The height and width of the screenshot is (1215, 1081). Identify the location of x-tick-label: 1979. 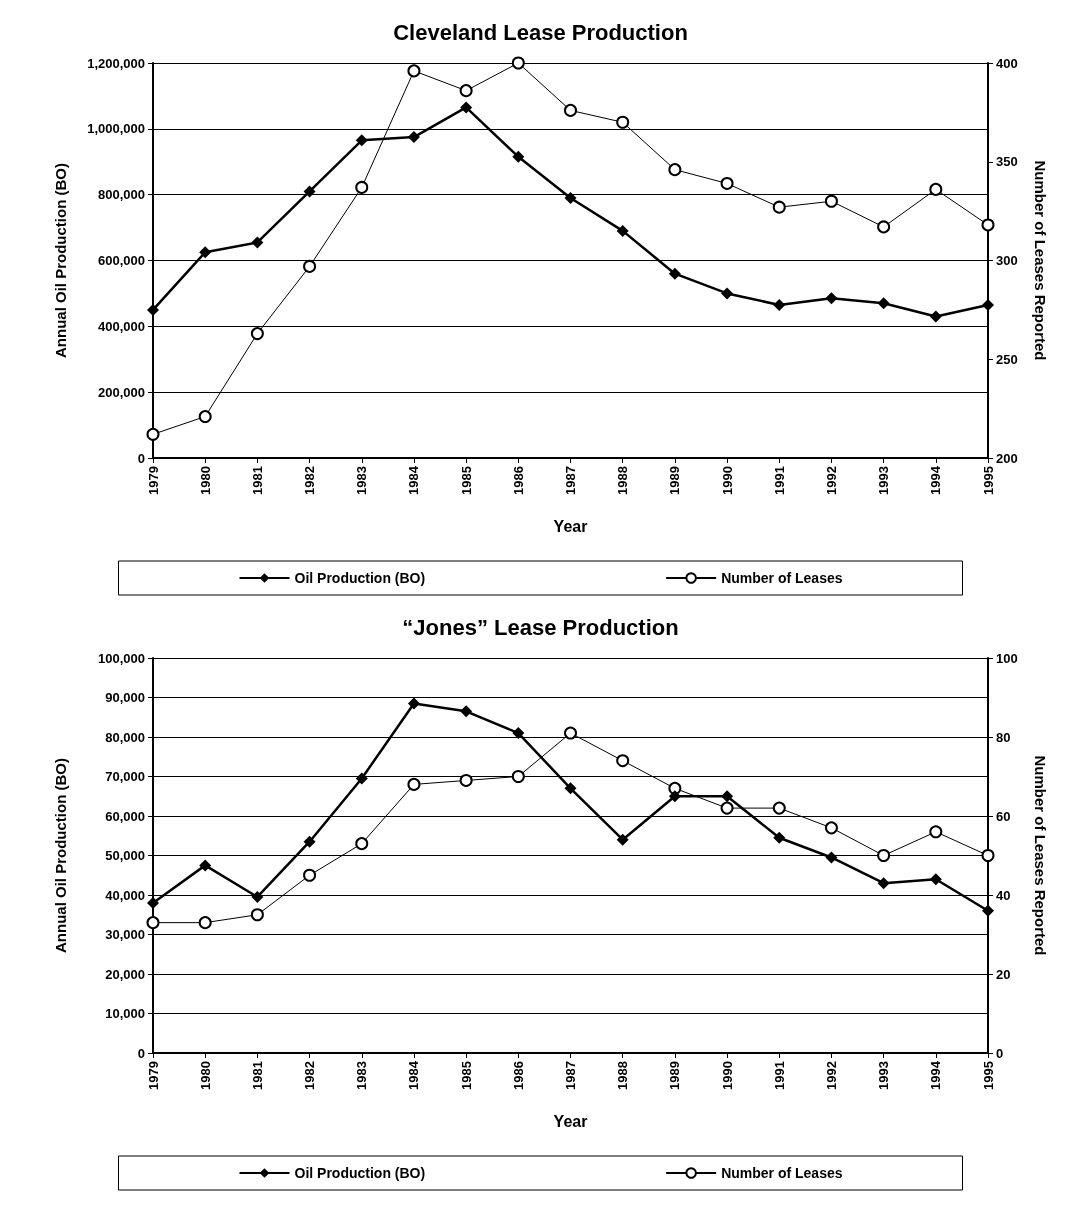
(153, 480).